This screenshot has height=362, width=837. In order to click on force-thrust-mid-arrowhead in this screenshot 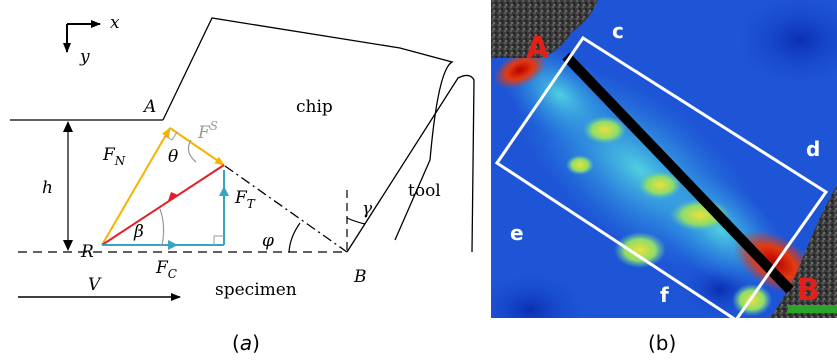, I will do `click(224, 191)`.